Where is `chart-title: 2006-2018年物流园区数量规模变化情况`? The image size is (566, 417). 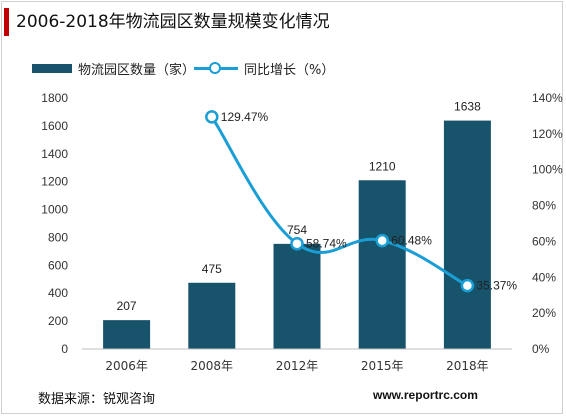 chart-title: 2006-2018年物流园区数量规模变化情况 is located at coordinates (173, 22).